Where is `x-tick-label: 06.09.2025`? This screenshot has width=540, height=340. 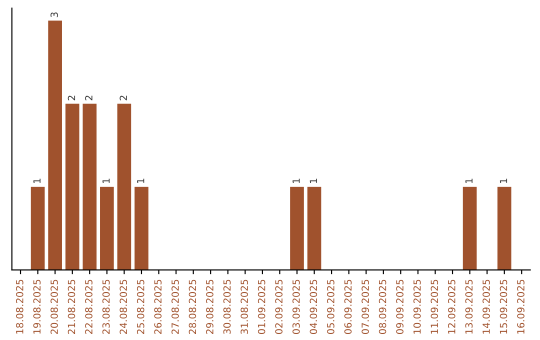
x-tick-label: 06.09.2025 is located at coordinates (348, 307).